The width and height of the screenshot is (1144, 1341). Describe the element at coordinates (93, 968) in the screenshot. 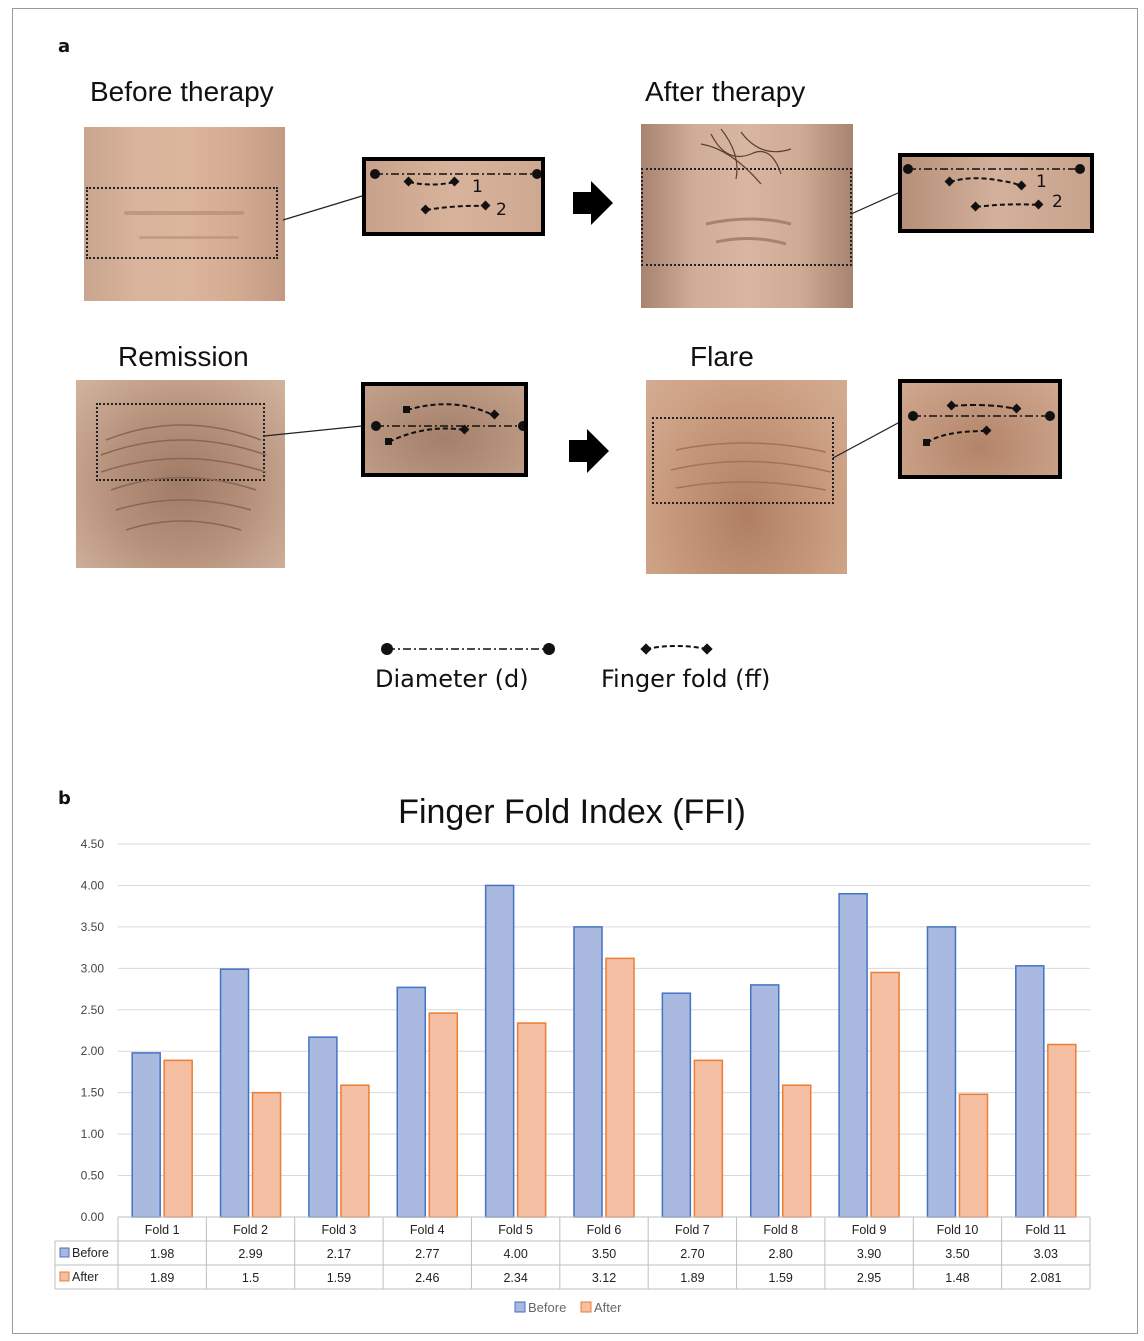

I see `y-tick-label: 3.00` at that location.